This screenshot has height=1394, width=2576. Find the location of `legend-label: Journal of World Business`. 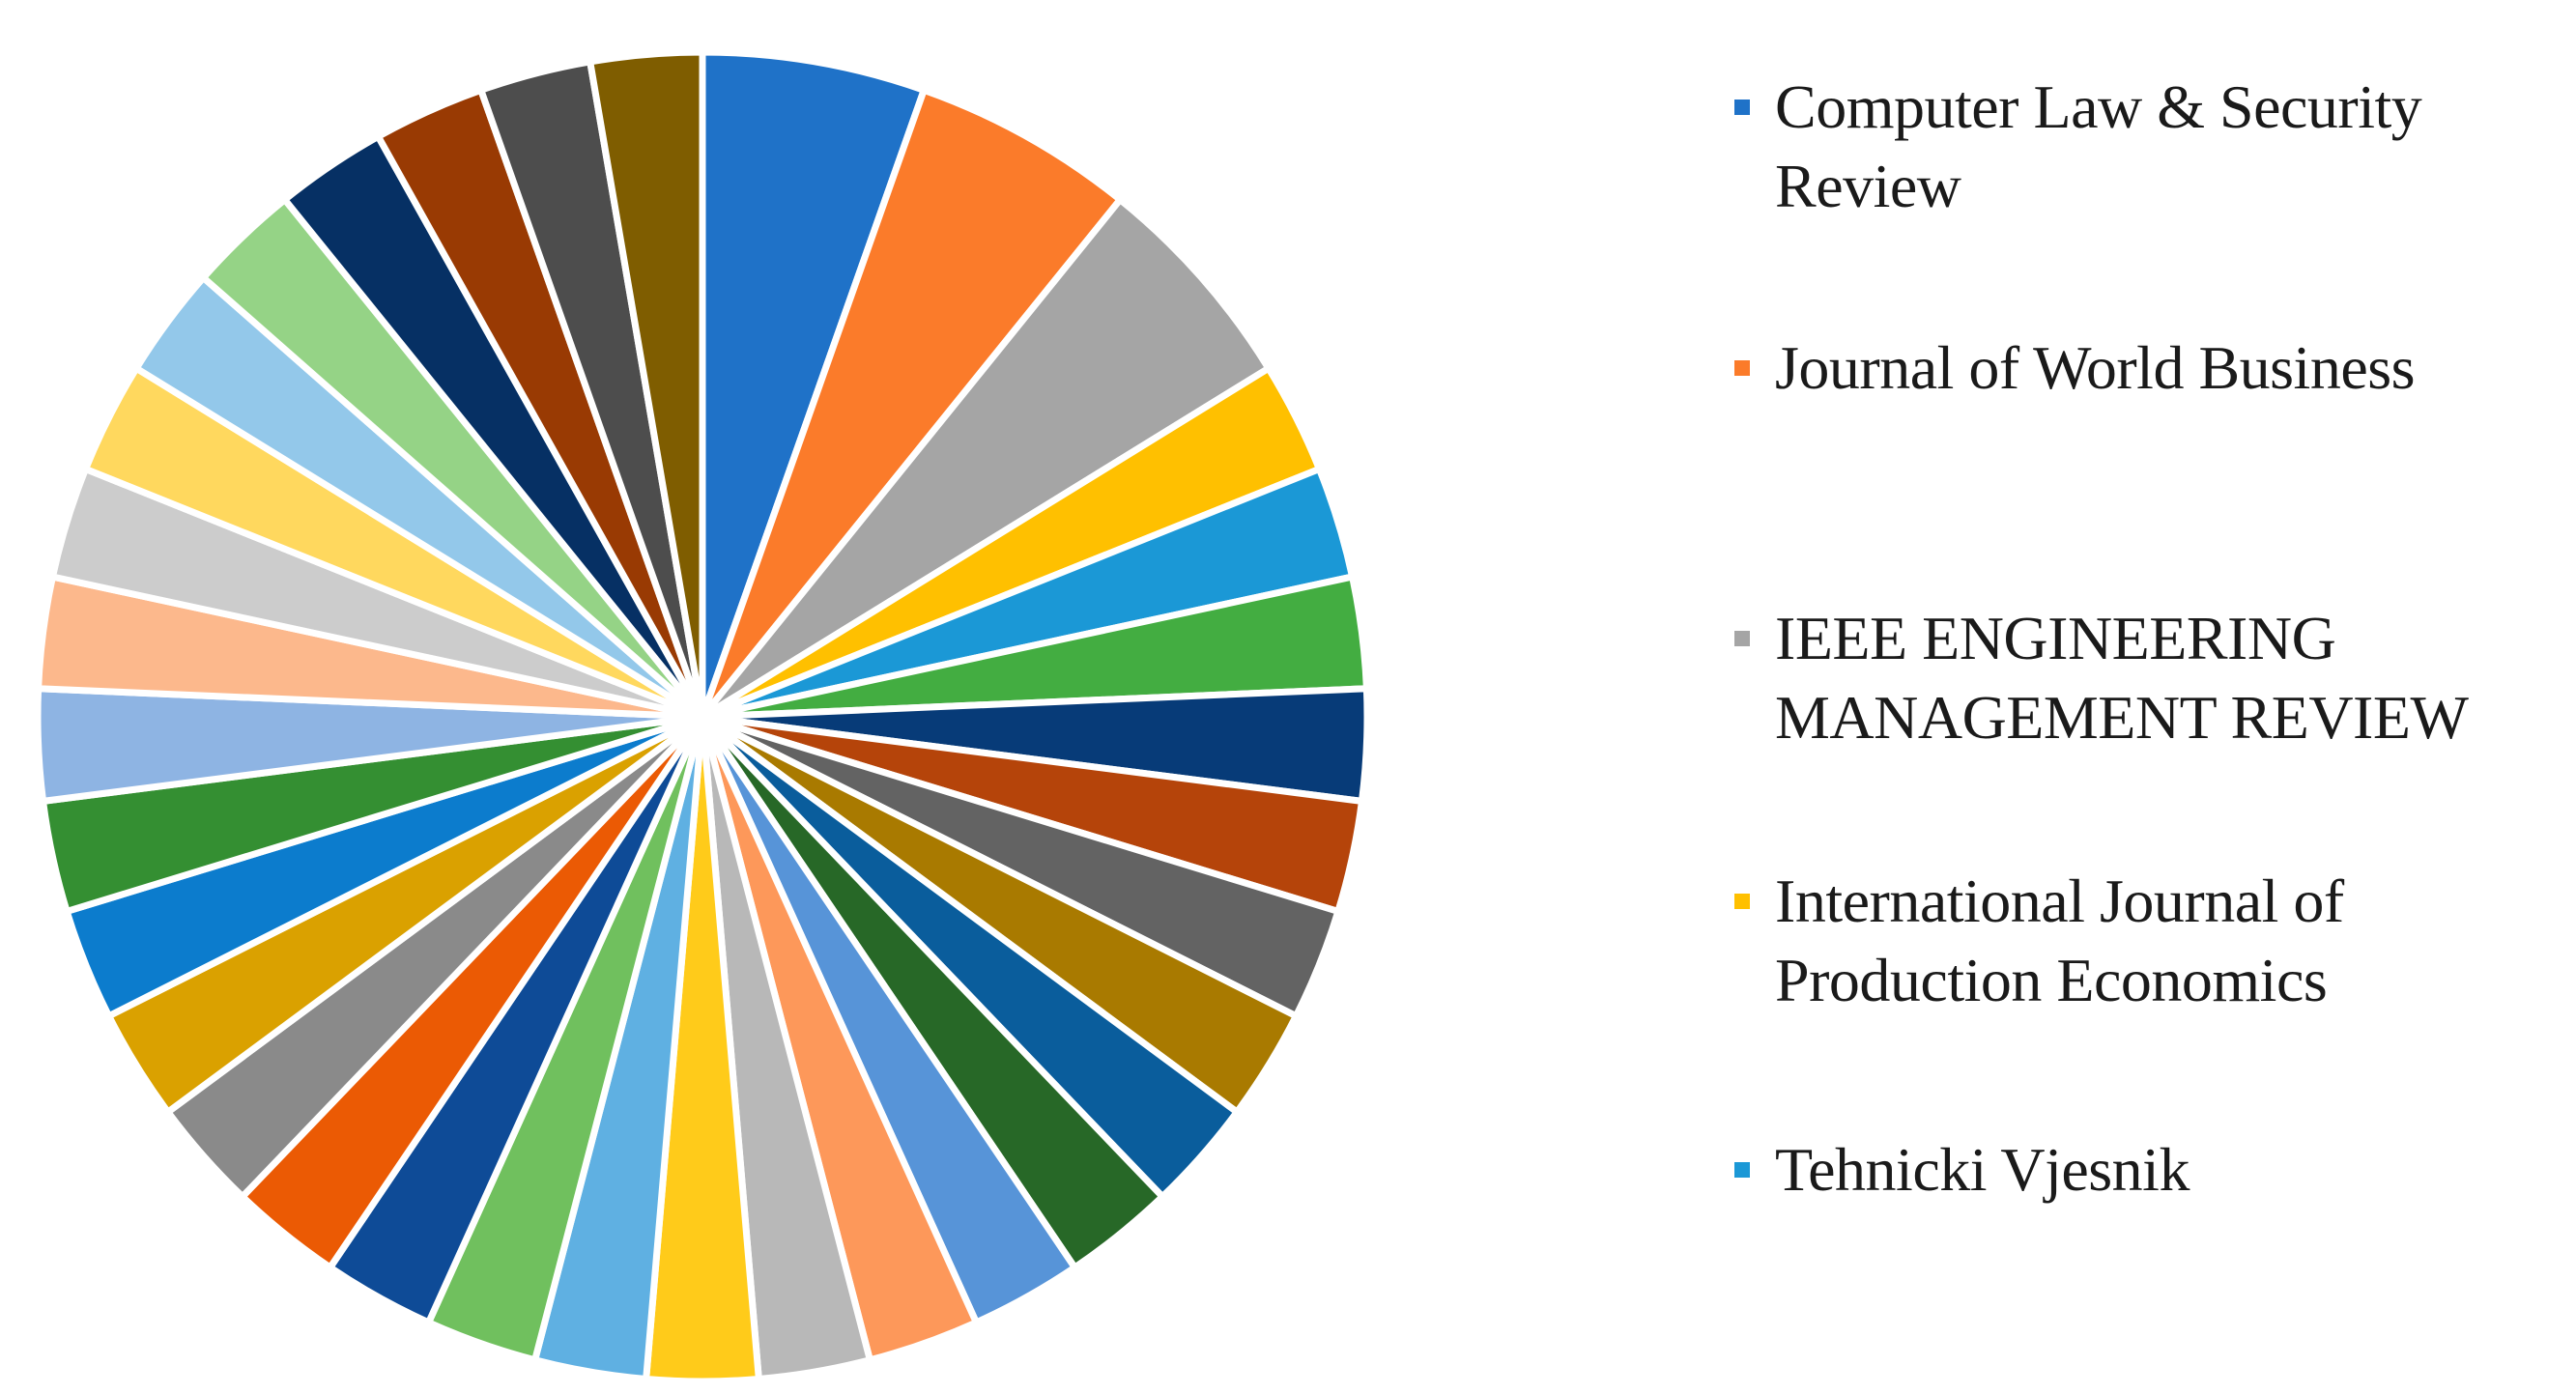

legend-label: Journal of World Business is located at coordinates (2096, 367).